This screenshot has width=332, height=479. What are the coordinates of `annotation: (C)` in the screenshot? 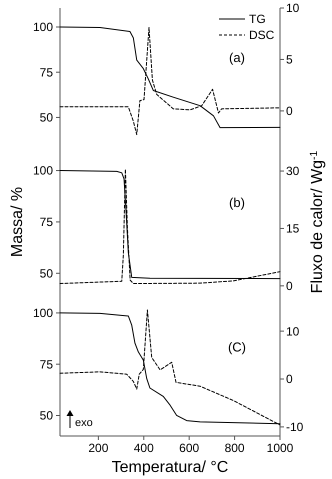 It's located at (237, 347).